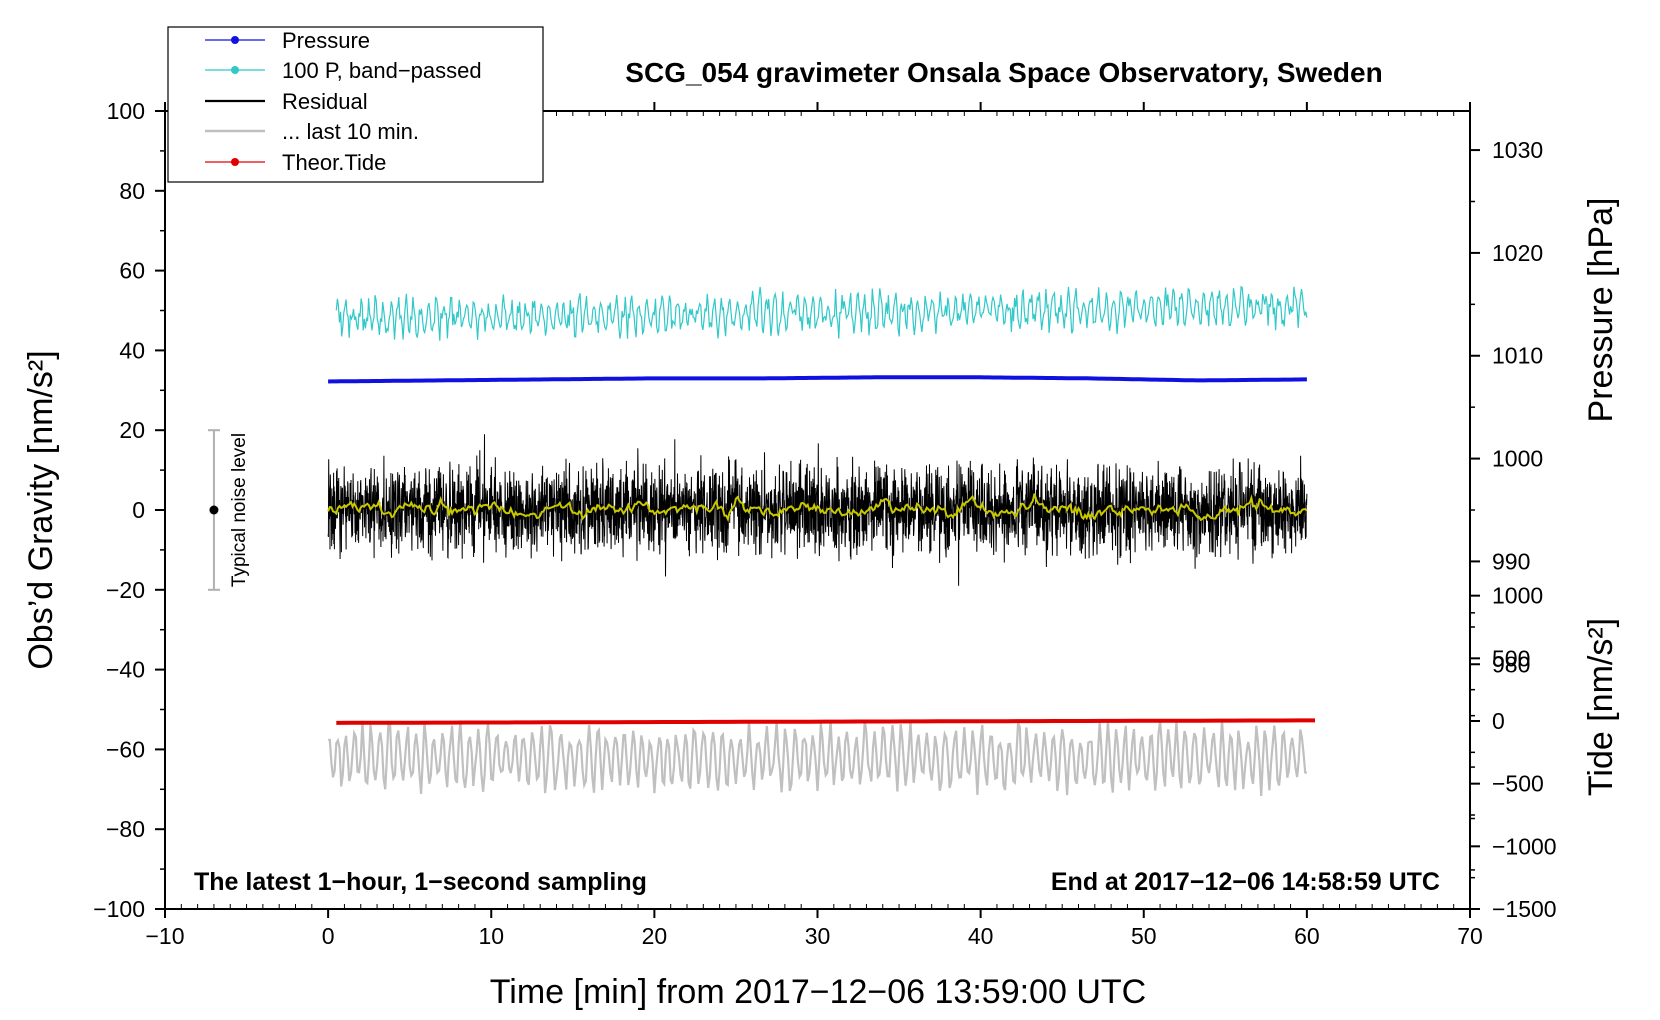 This screenshot has width=1660, height=1020. What do you see at coordinates (132, 271) in the screenshot?
I see `y-tick-label: 60` at bounding box center [132, 271].